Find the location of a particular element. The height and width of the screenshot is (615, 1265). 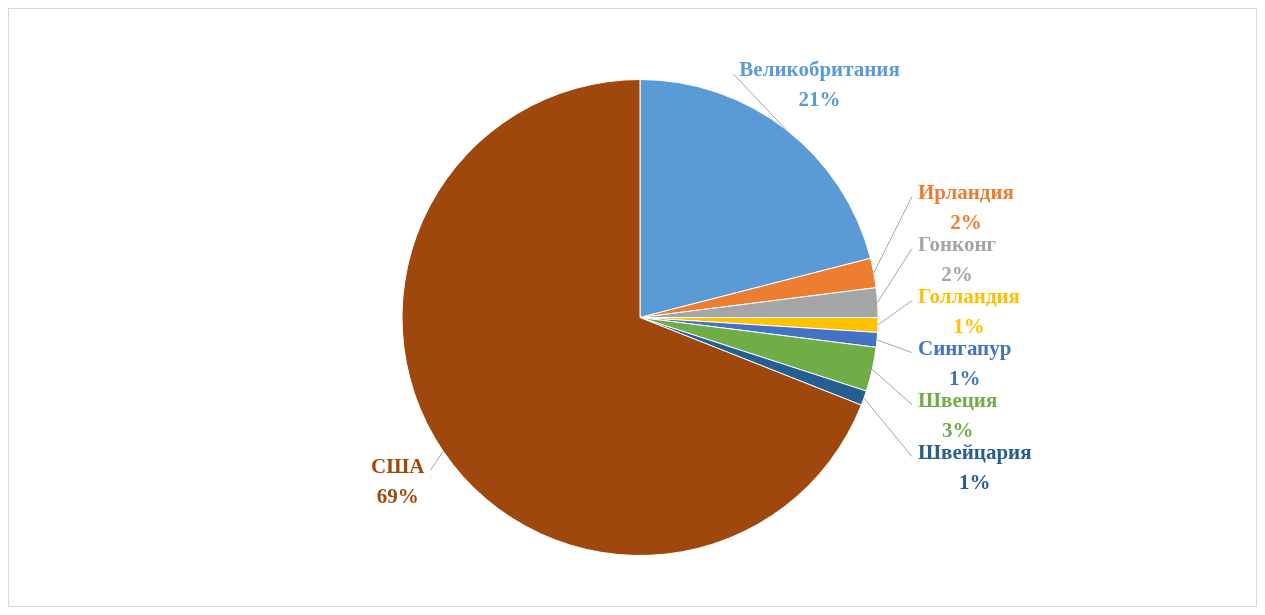

slice-label: Голландия is located at coordinates (968, 296).